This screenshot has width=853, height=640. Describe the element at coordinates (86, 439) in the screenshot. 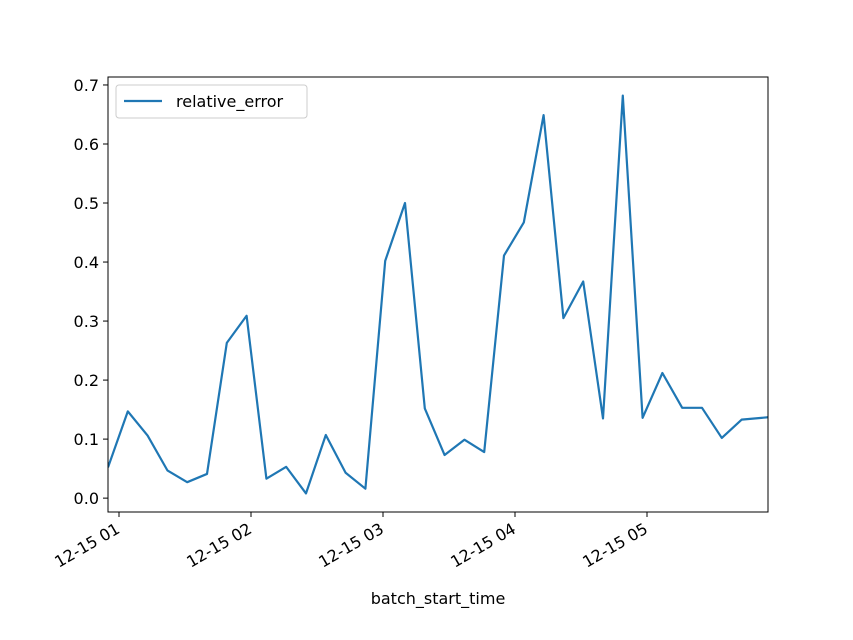

I see `y-tick-label: 0.1` at that location.